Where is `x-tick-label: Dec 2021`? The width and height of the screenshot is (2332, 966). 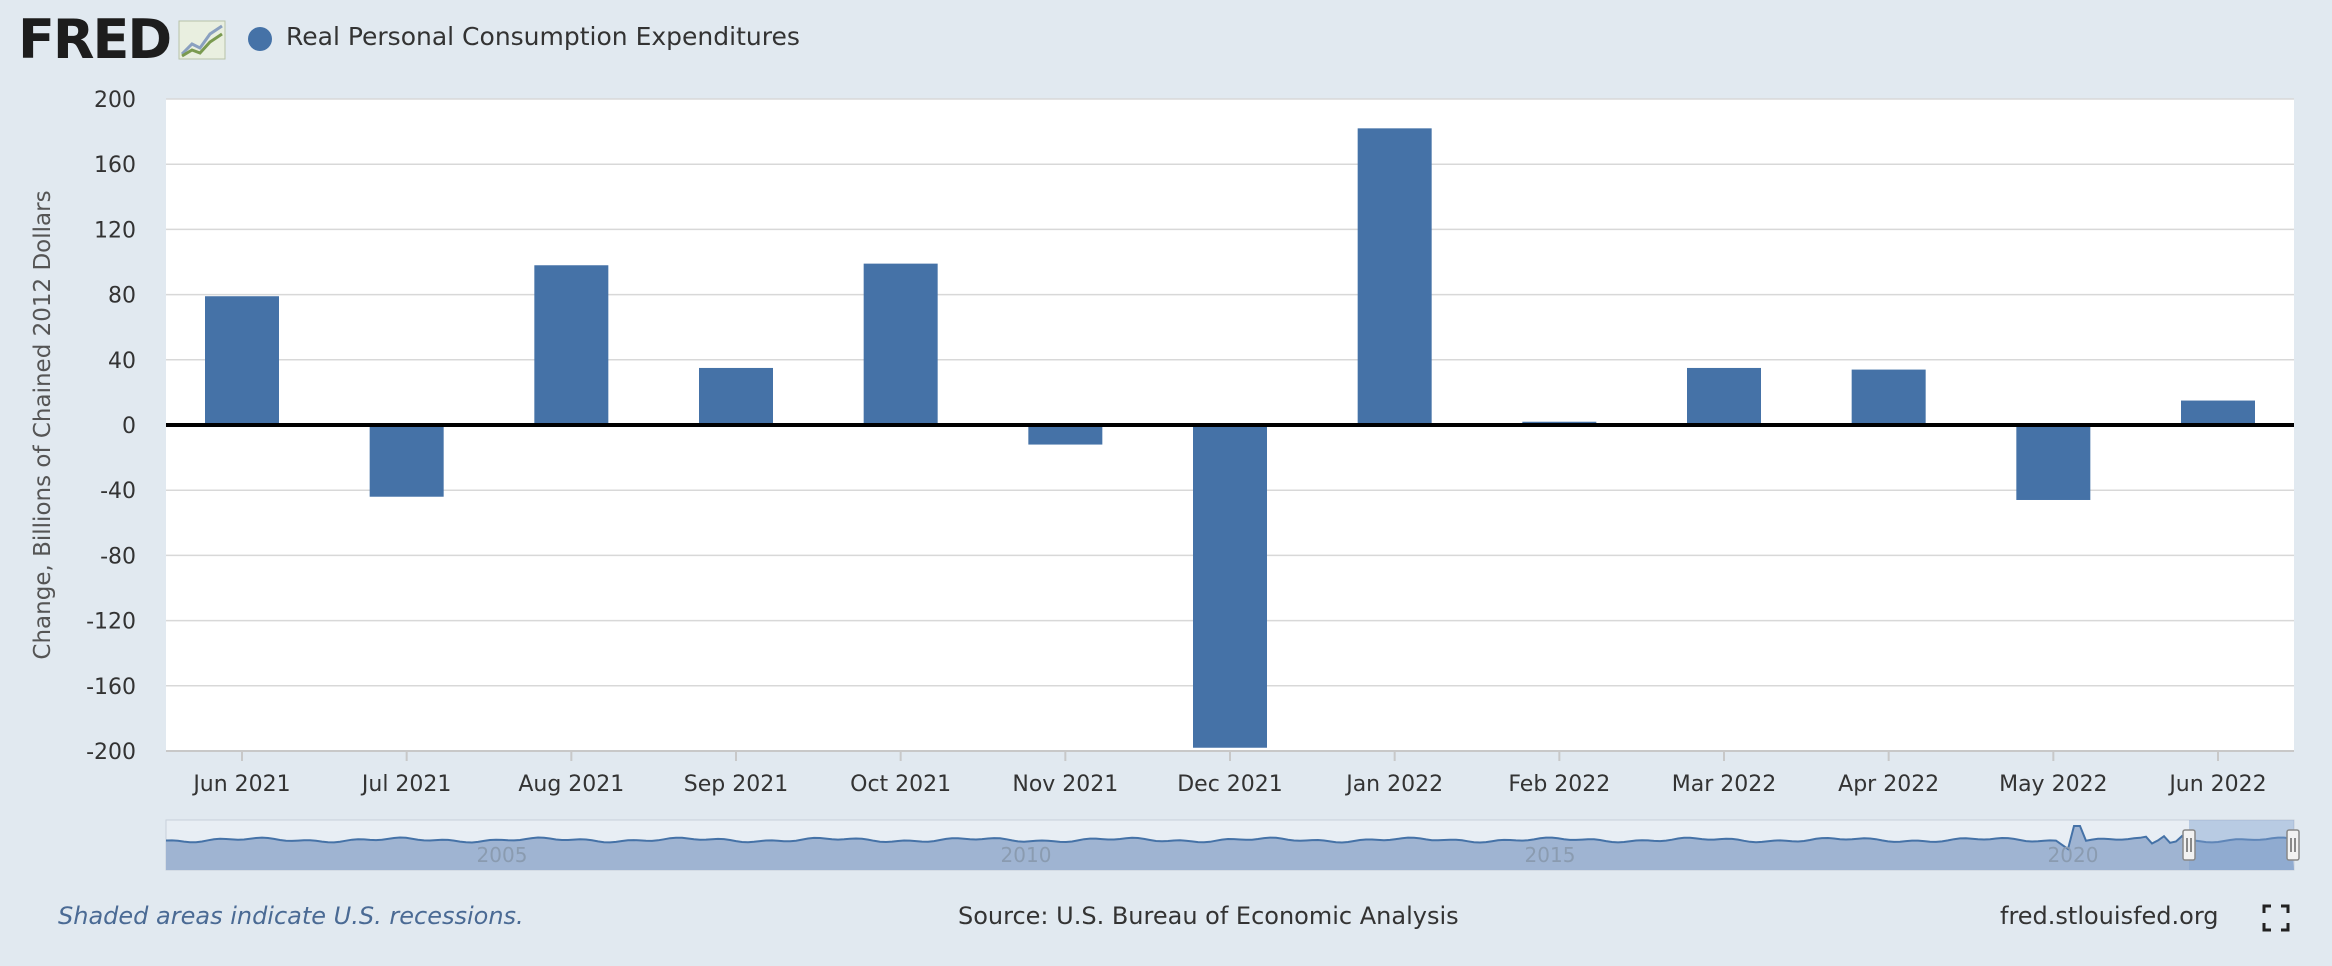 x-tick-label: Dec 2021 is located at coordinates (1230, 784).